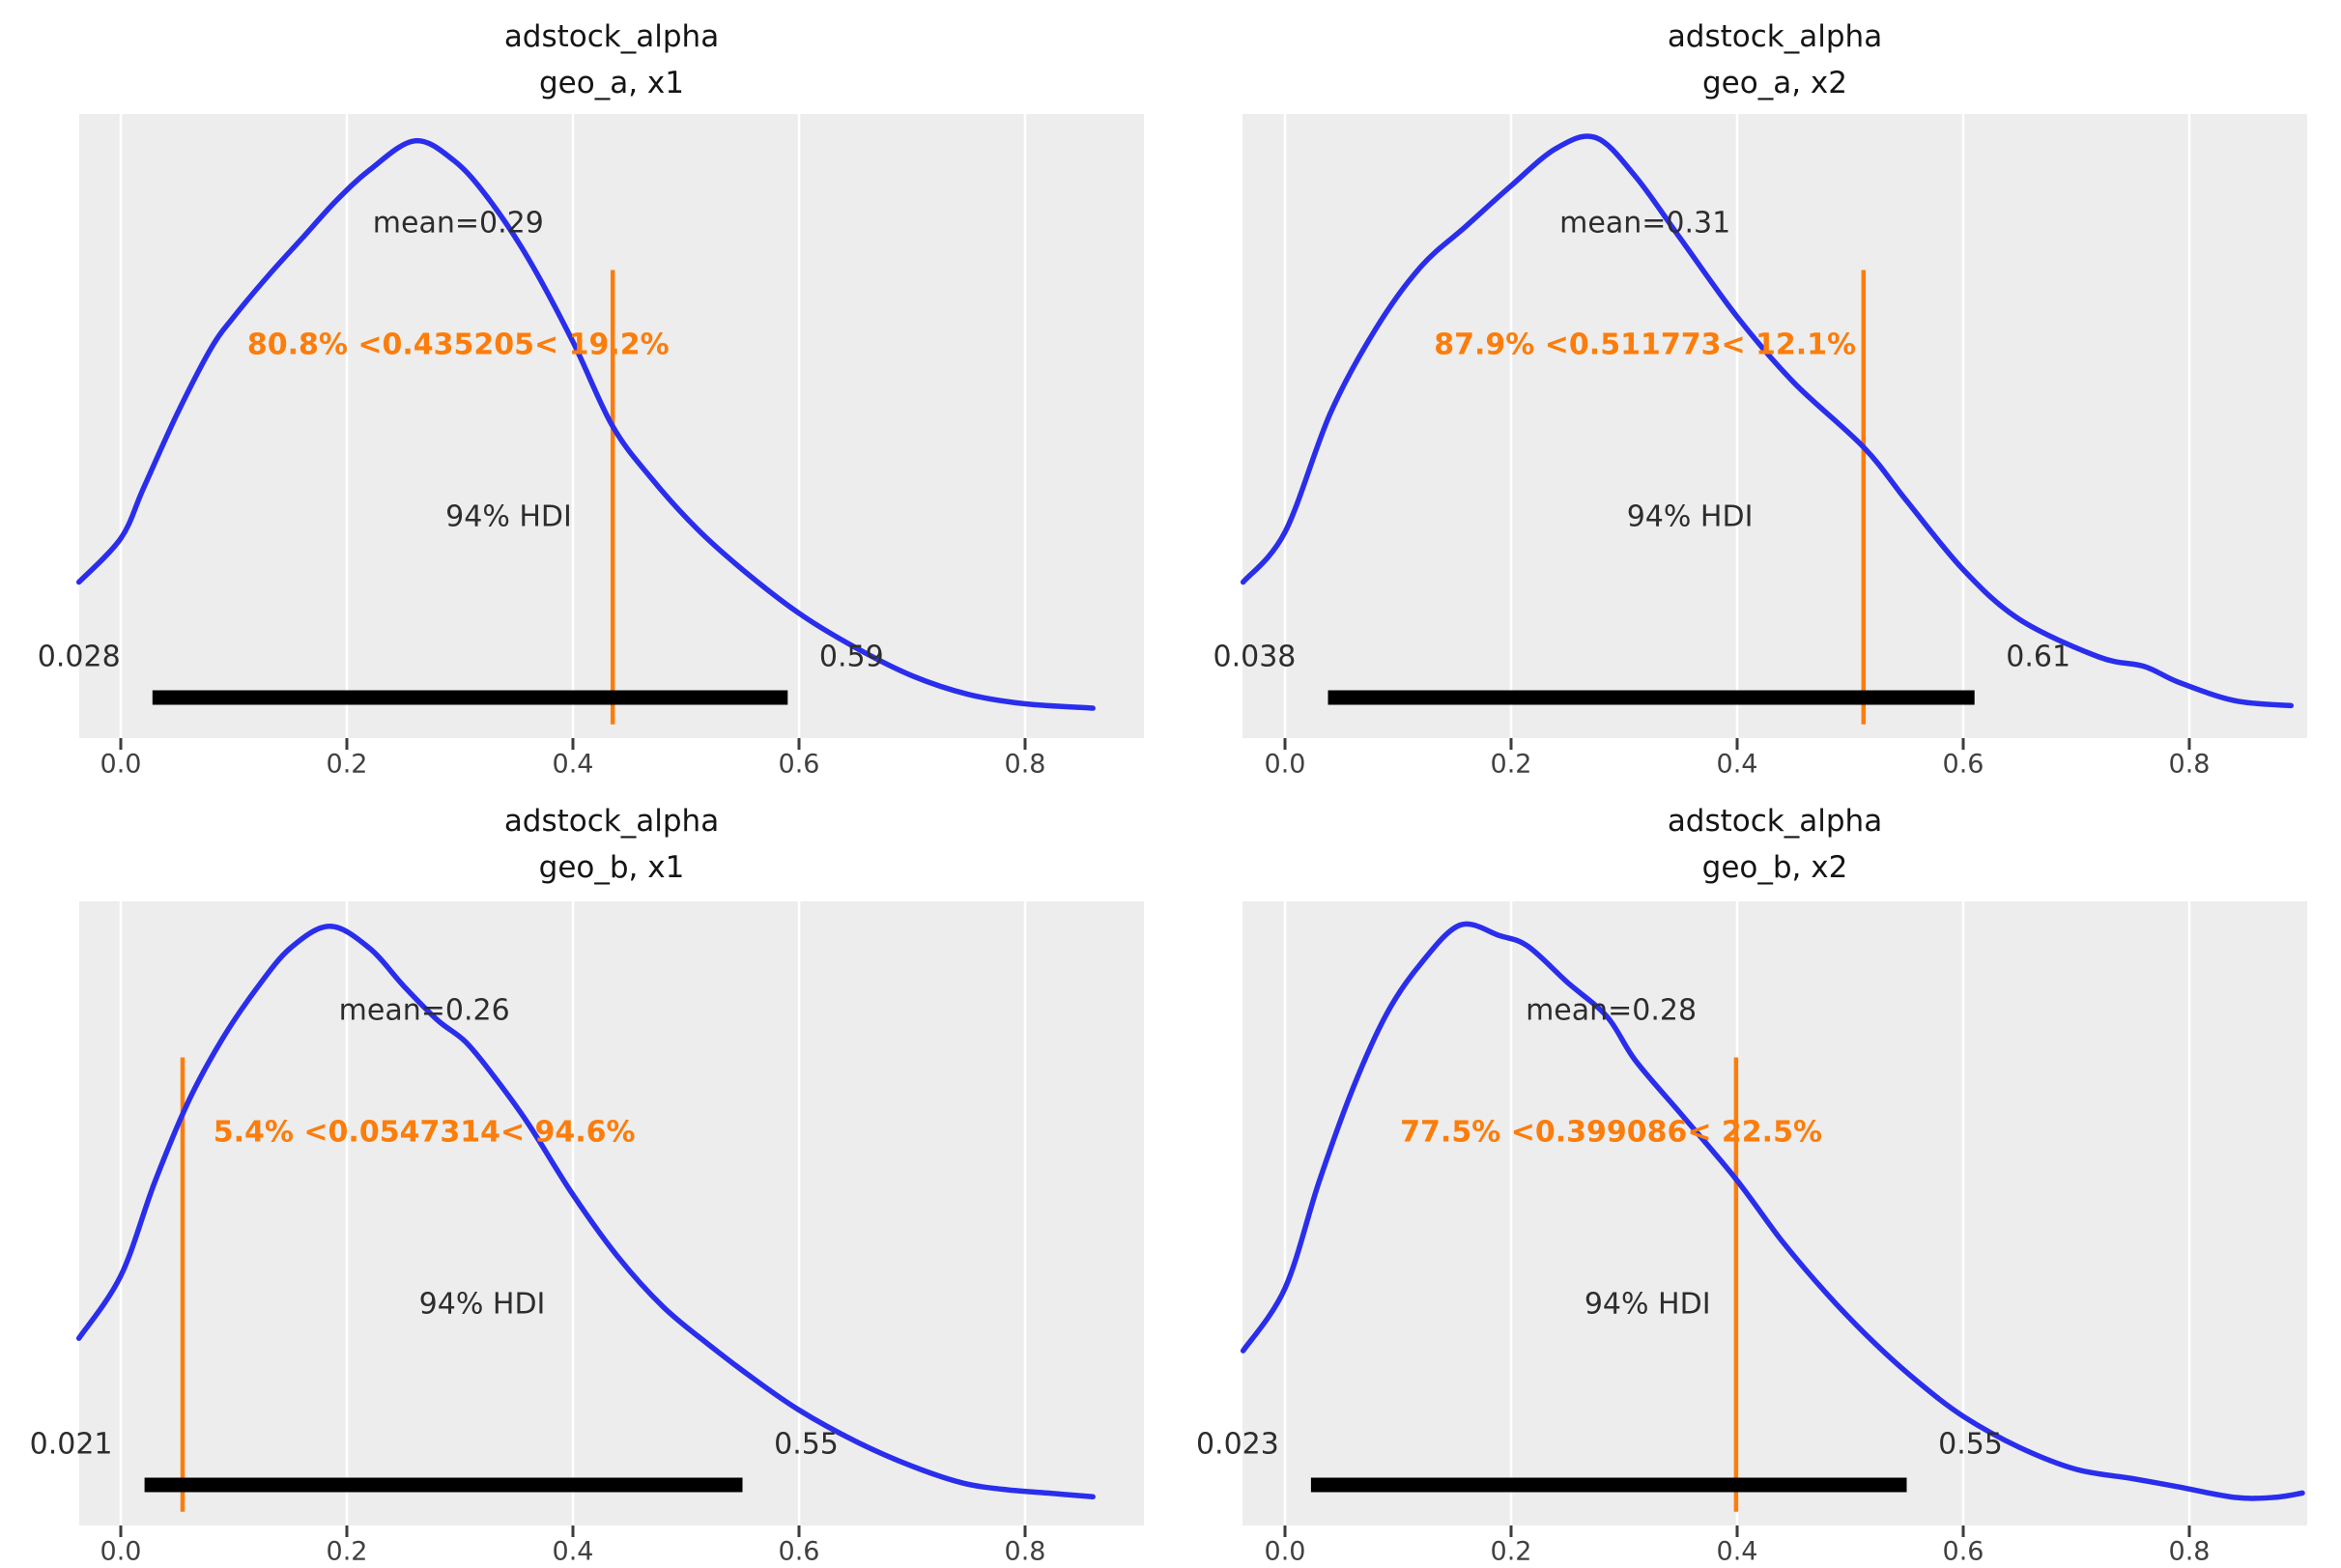 Image resolution: width=2341 pixels, height=1568 pixels. What do you see at coordinates (1645, 223) in the screenshot?
I see `mean-annotation: mean=0.31` at bounding box center [1645, 223].